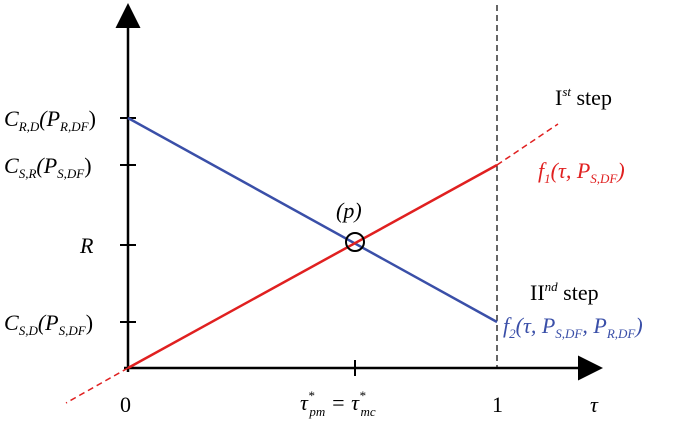 This screenshot has width=685, height=428. What do you see at coordinates (566, 91) in the screenshot?
I see `label-part: st` at bounding box center [566, 91].